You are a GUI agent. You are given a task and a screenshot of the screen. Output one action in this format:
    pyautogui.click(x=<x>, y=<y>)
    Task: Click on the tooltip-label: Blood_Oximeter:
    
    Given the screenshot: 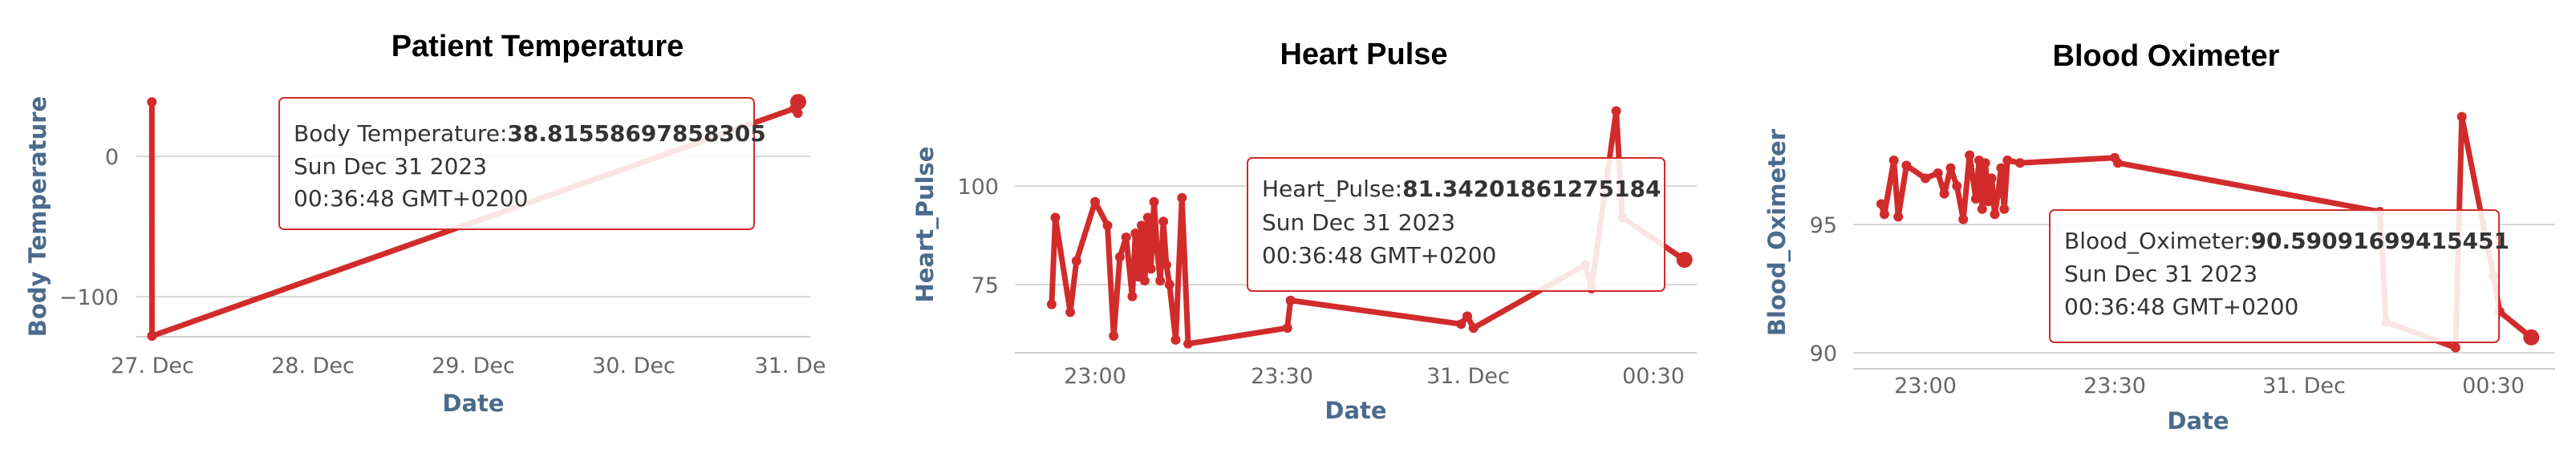 What is the action you would take?
    pyautogui.click(x=2157, y=241)
    